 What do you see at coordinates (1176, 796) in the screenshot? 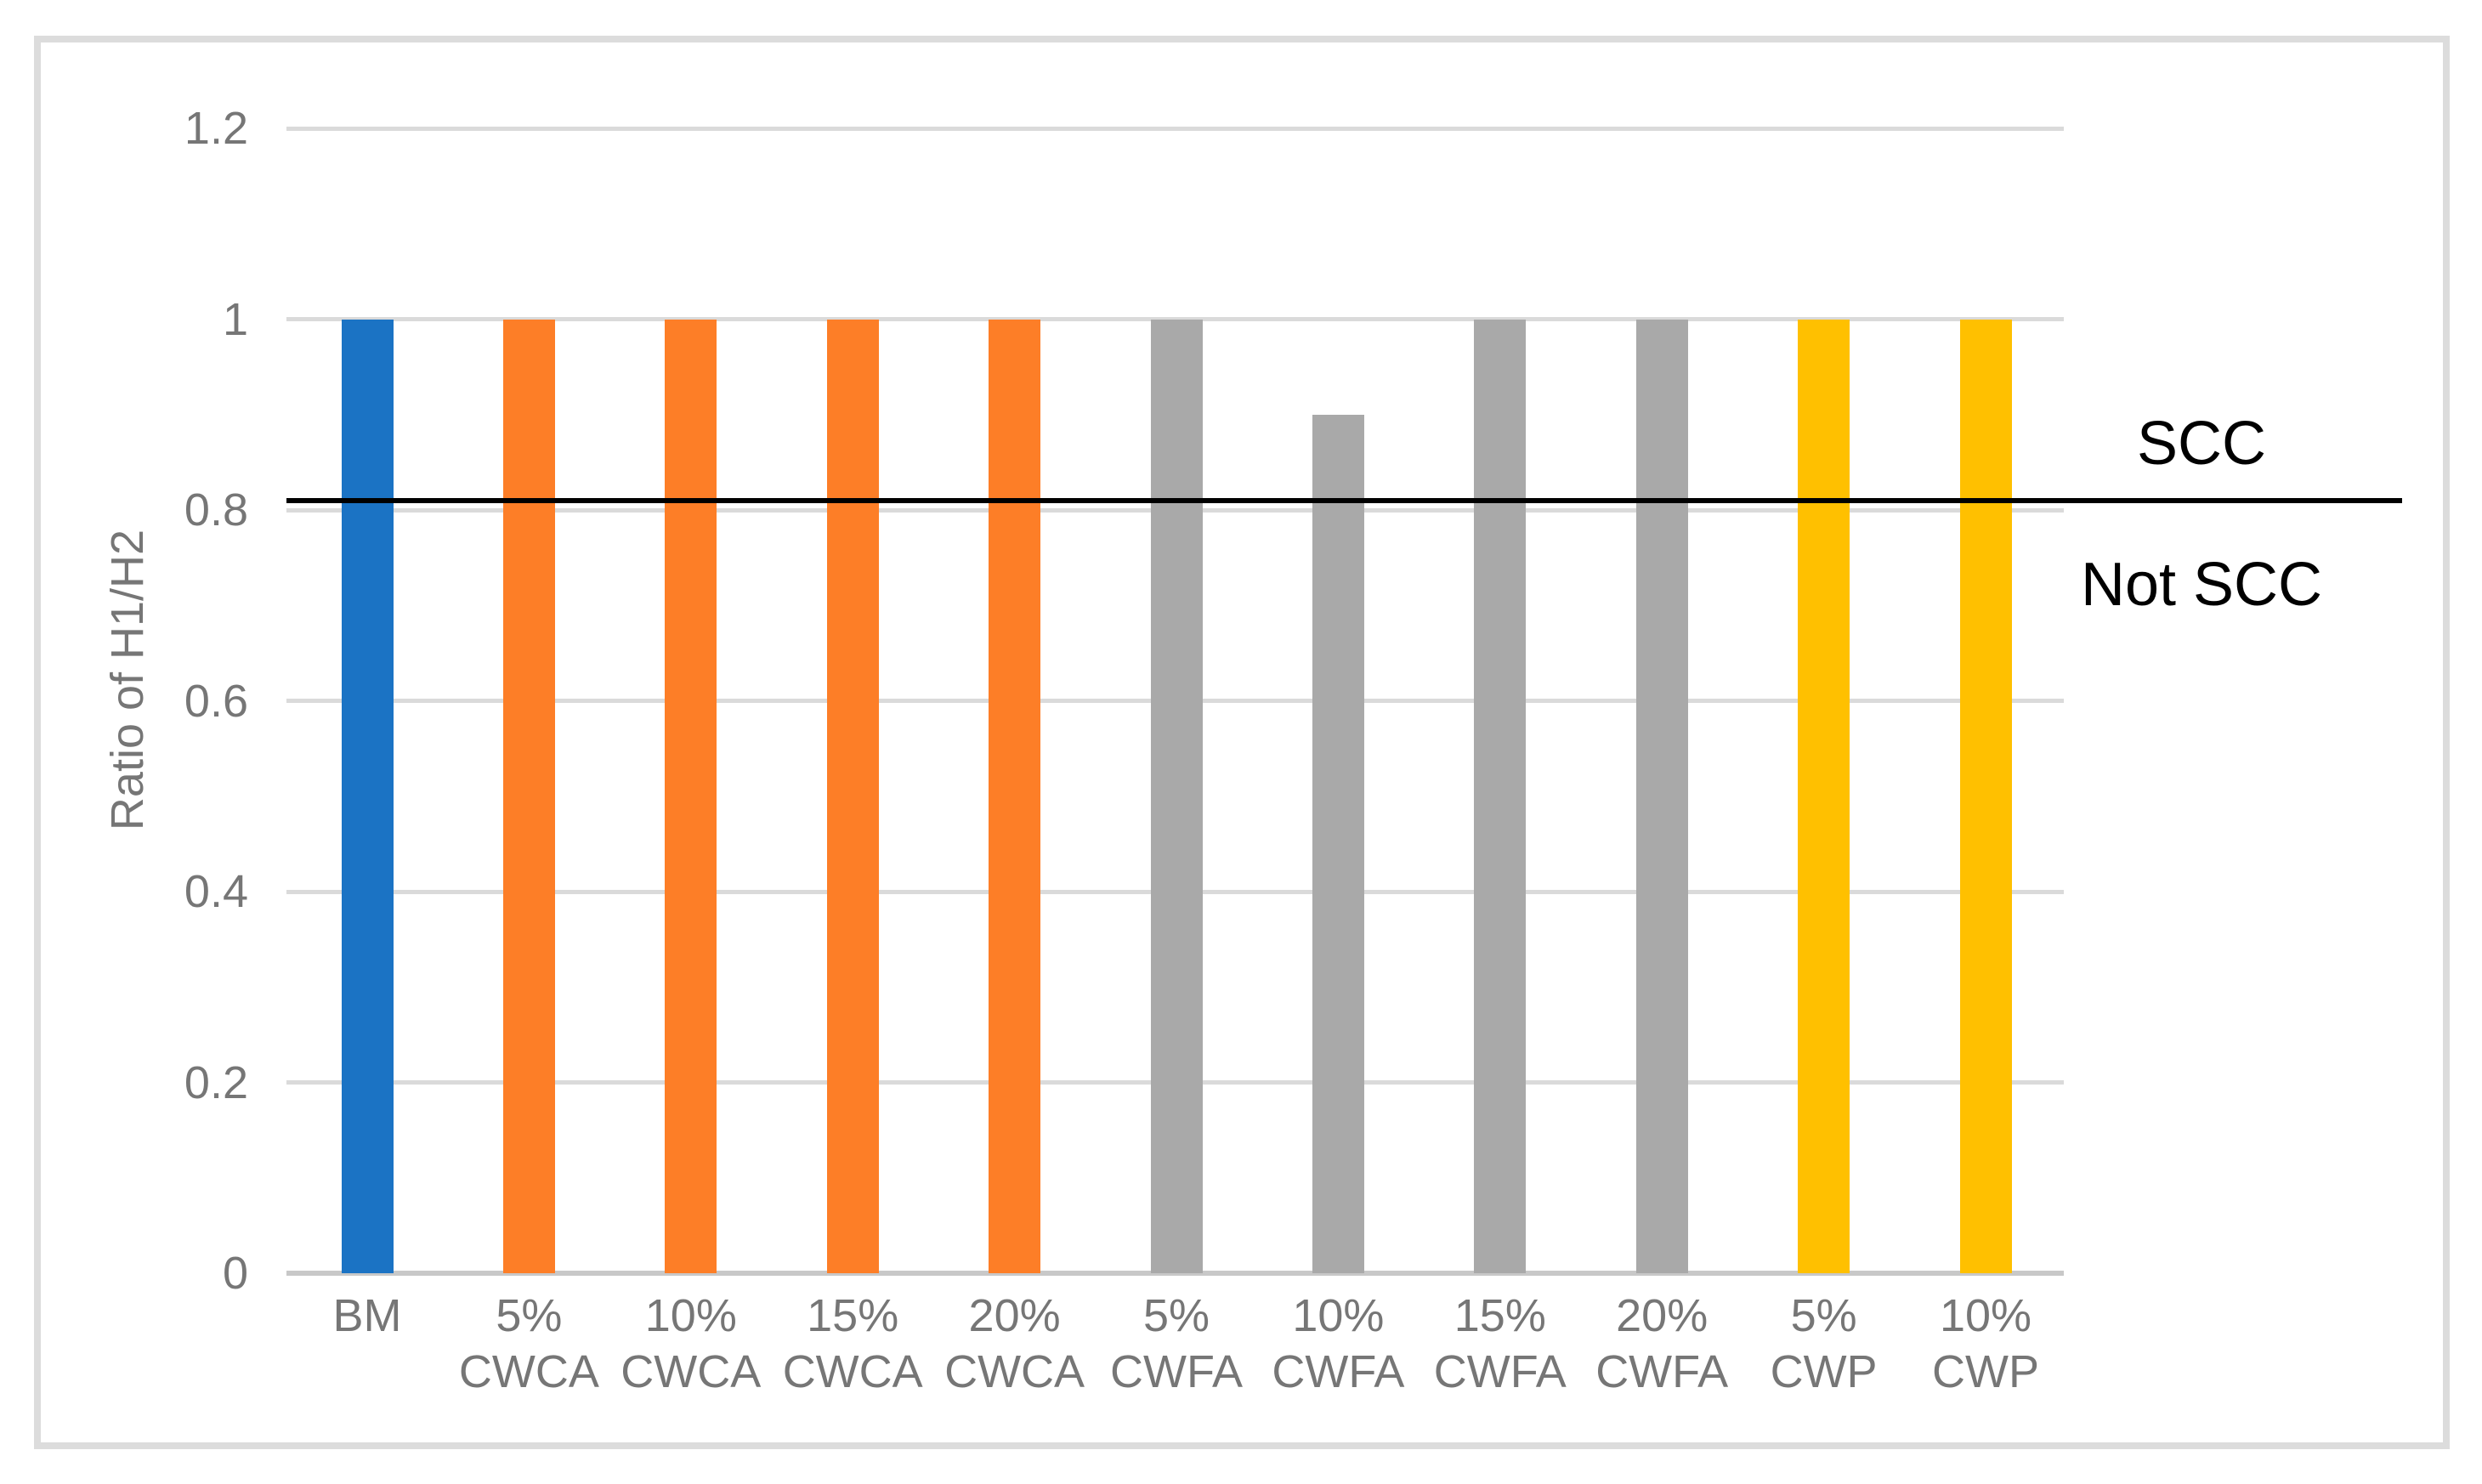
I see `bar-5-cwfa` at bounding box center [1176, 796].